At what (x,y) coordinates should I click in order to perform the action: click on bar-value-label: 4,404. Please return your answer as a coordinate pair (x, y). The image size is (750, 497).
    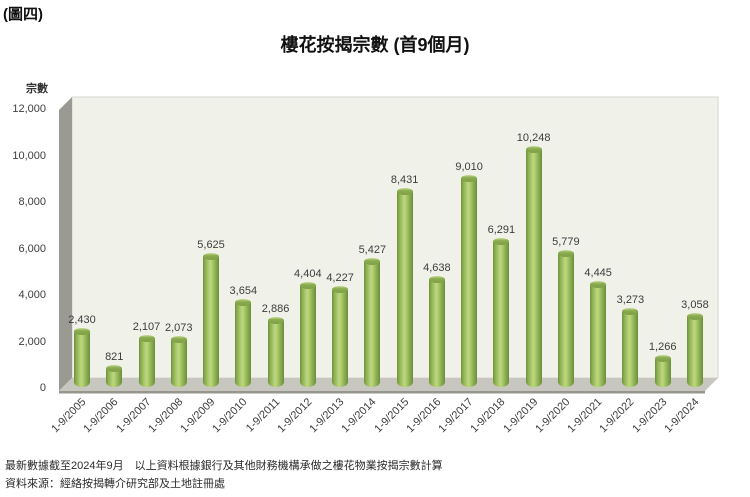
    Looking at the image, I should click on (308, 274).